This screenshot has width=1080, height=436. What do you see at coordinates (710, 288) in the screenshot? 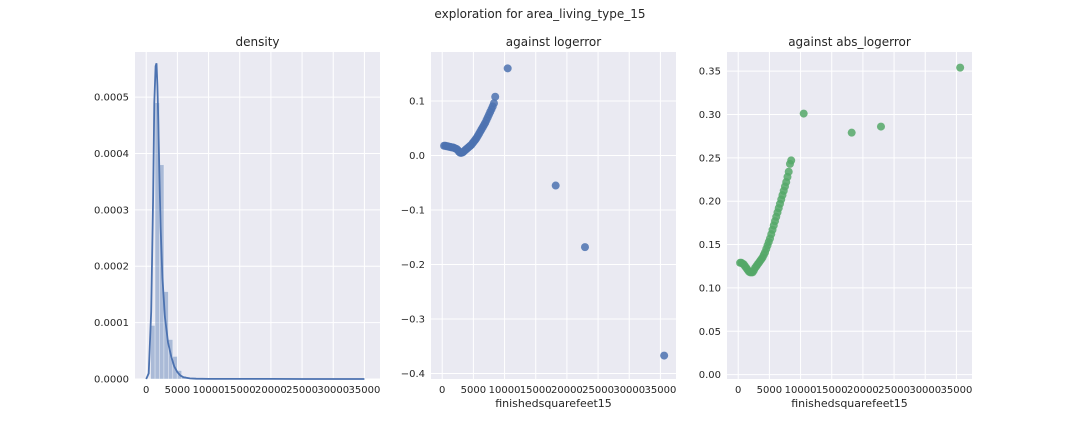
I see `y-tick-label: 0.10` at bounding box center [710, 288].